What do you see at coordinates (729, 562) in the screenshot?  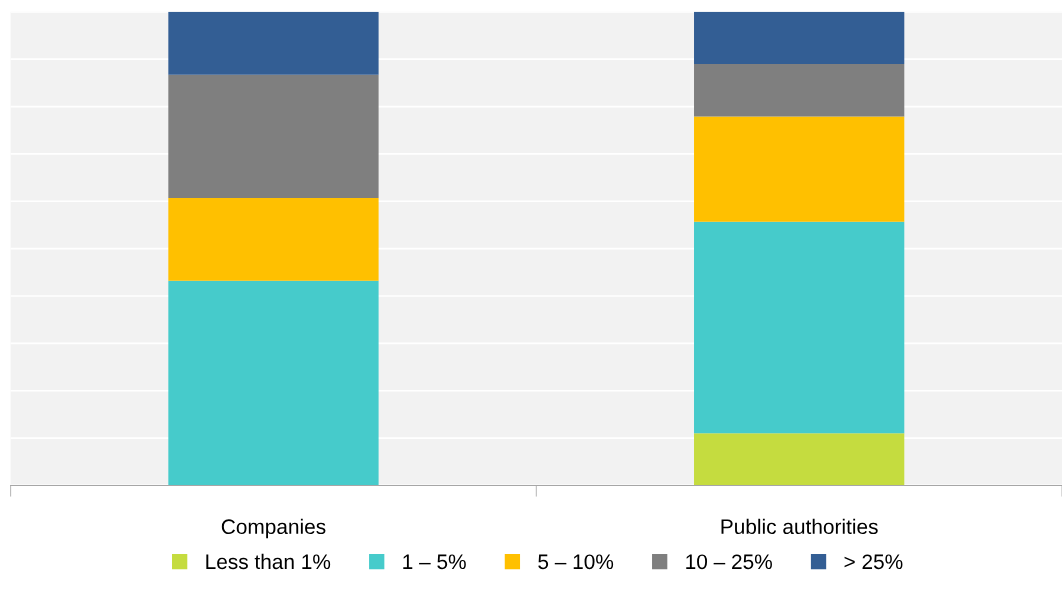 I see `legend-label: 10 – 25%` at bounding box center [729, 562].